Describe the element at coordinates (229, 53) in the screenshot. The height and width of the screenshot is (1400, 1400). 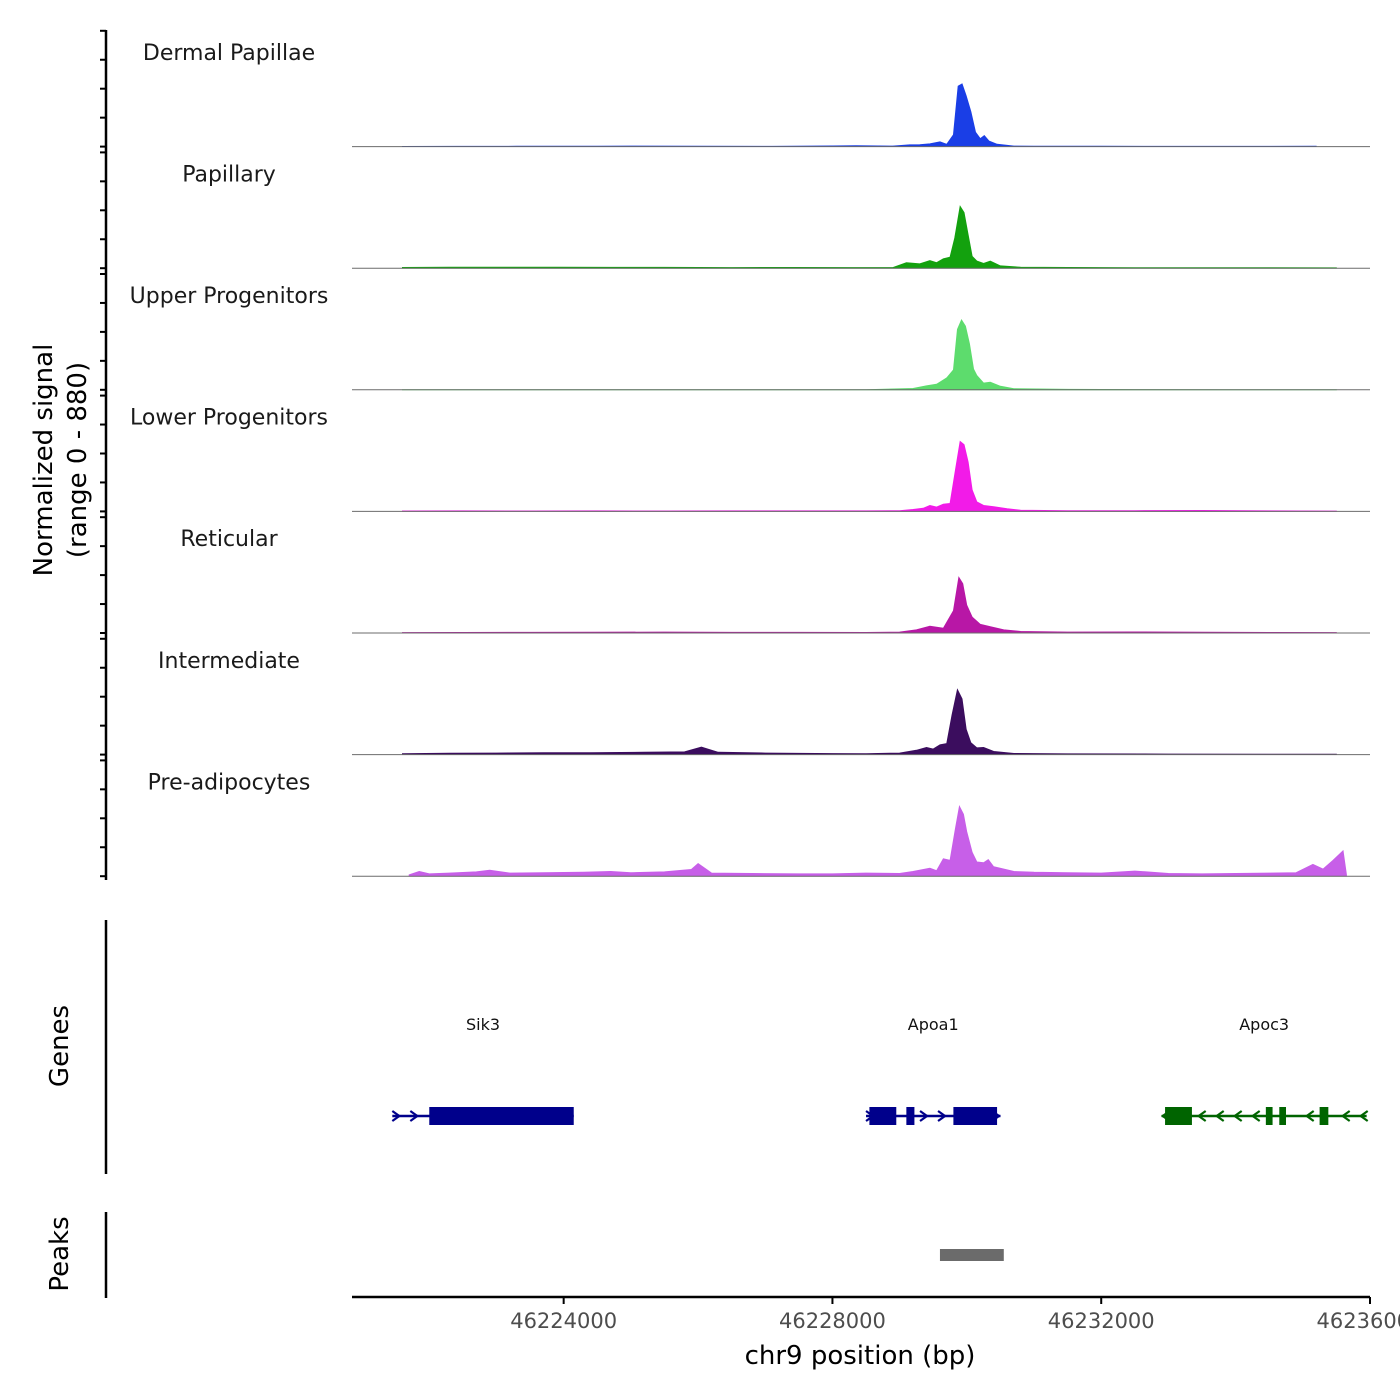
I see `track-label: Dermal Papillae` at that location.